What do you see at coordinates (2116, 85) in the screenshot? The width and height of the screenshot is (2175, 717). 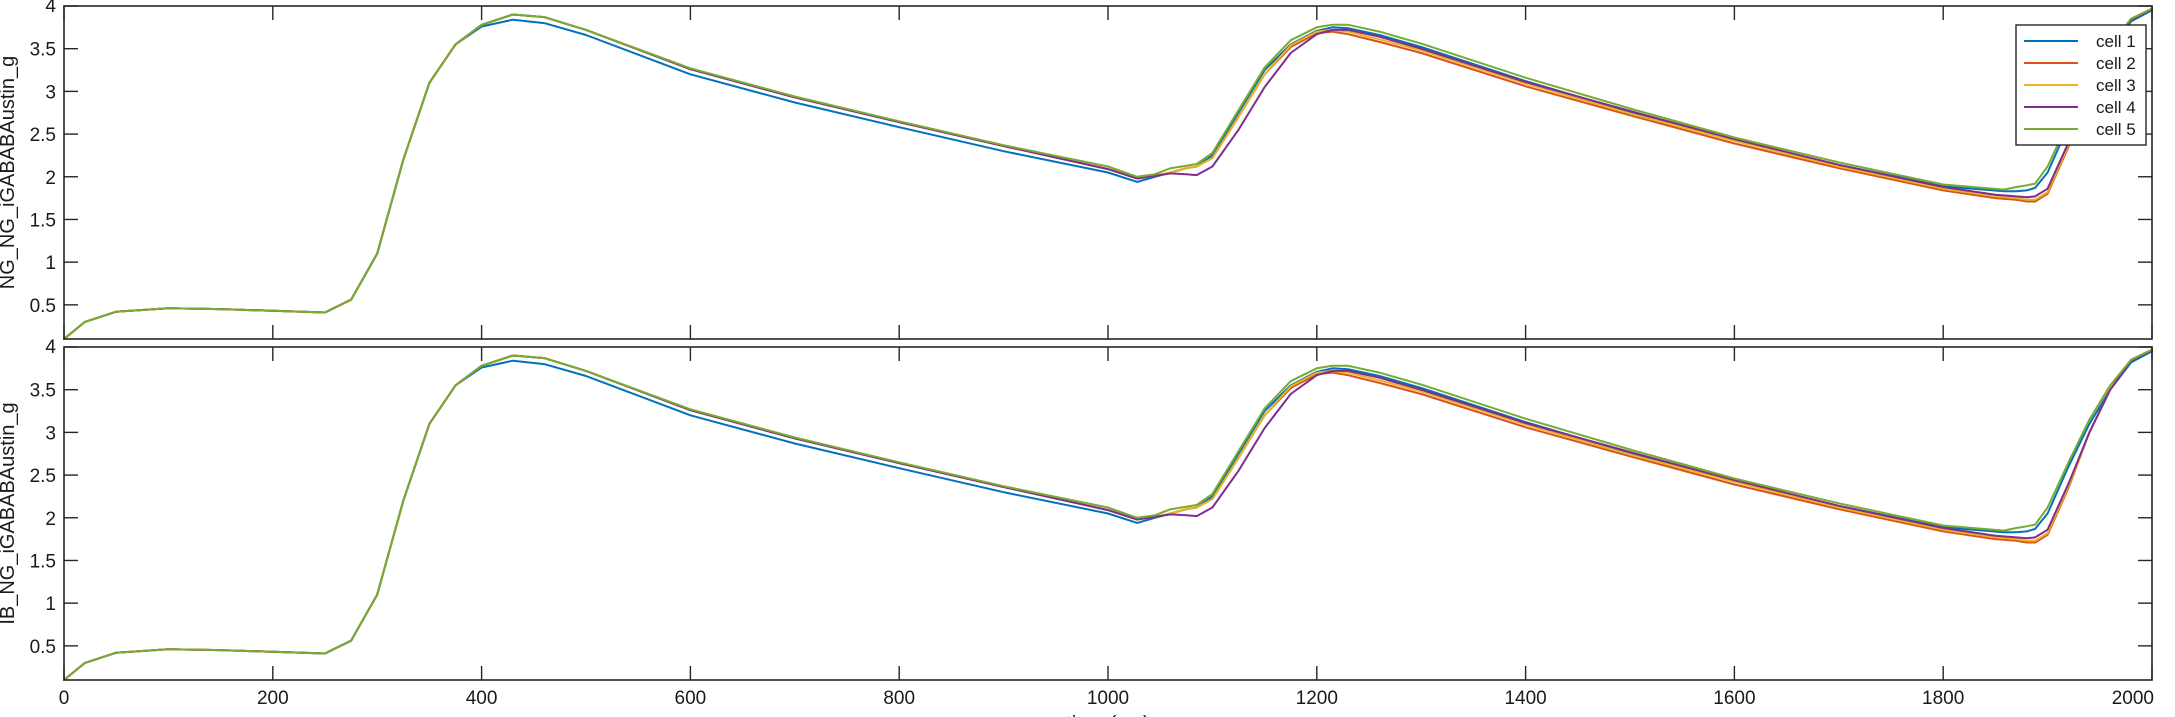 I see `legend-label: cell 3` at bounding box center [2116, 85].